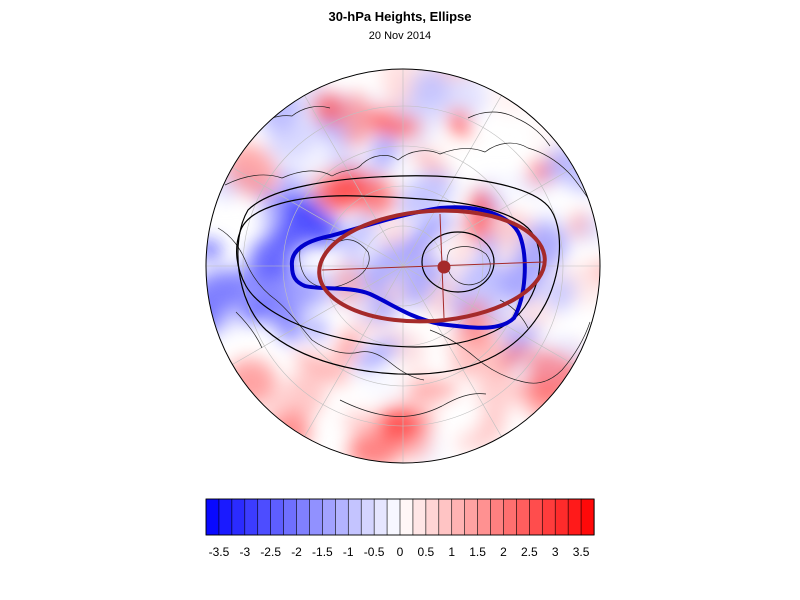 Image resolution: width=800 pixels, height=600 pixels. I want to click on colorbar-tick-label: -3.5, so click(219, 552).